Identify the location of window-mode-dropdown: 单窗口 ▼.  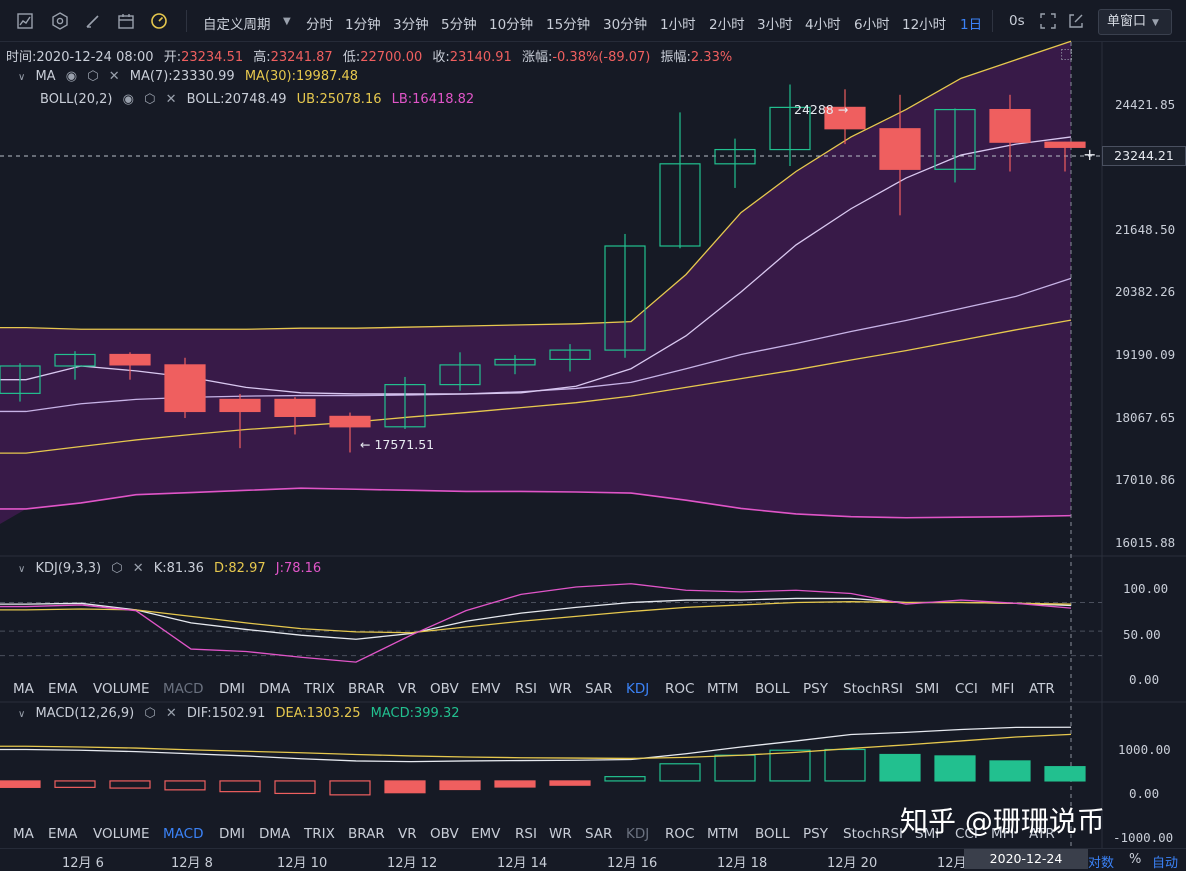
(1135, 22).